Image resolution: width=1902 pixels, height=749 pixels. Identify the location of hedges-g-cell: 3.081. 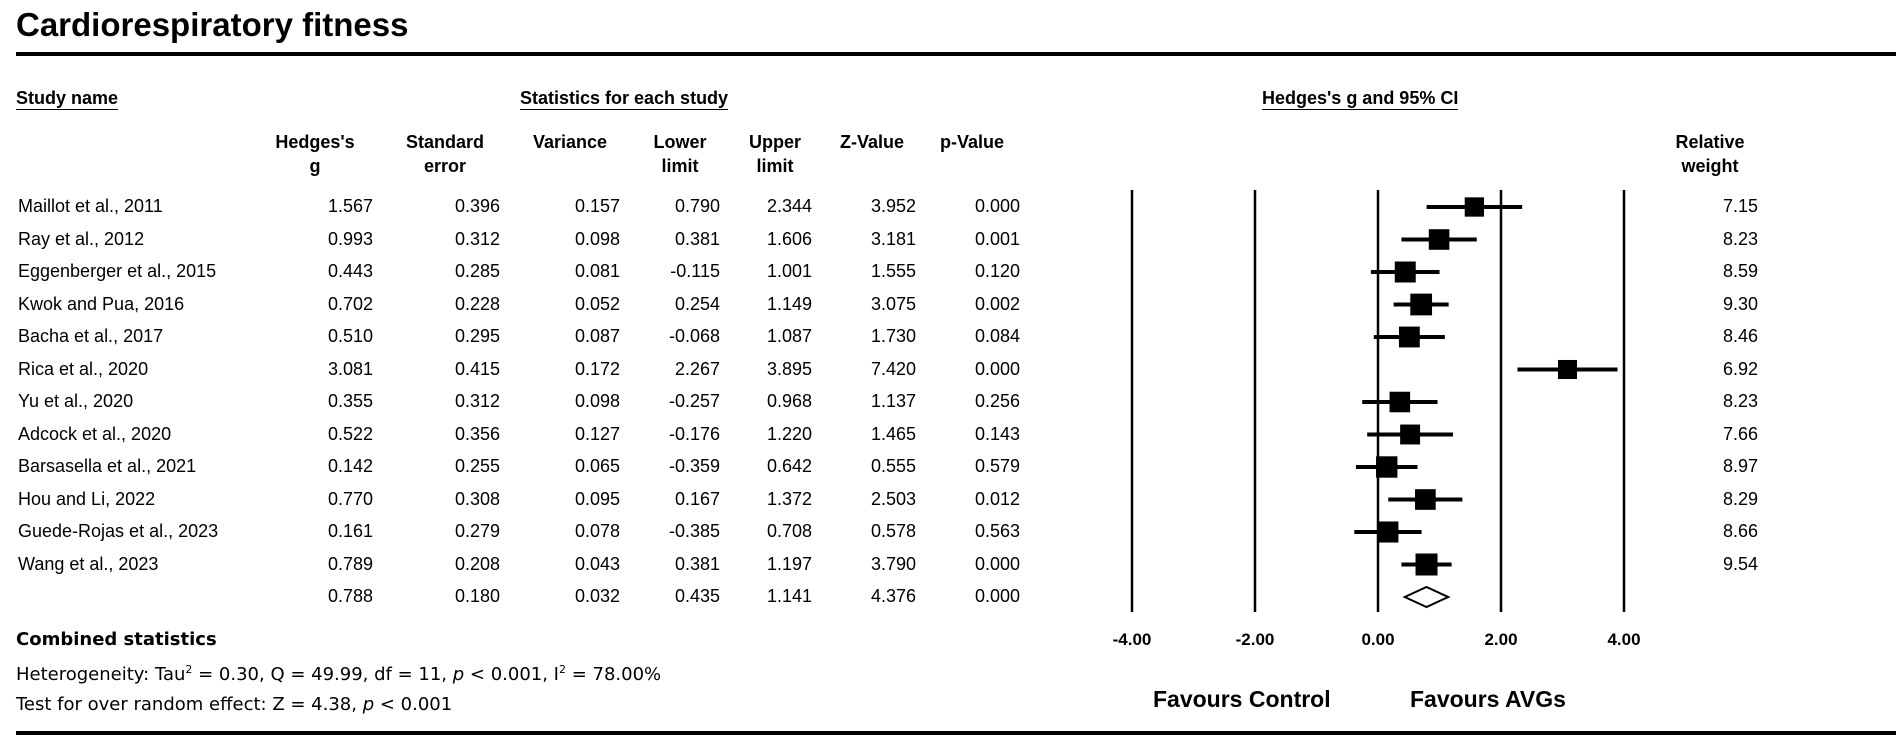
(350, 368).